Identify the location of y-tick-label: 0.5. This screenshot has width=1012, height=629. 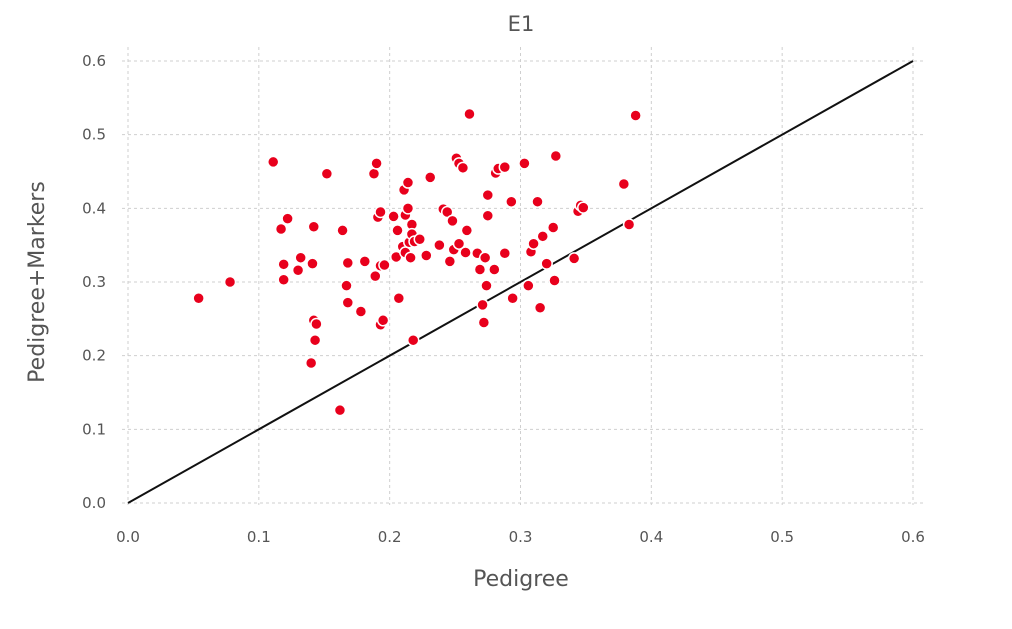
(94, 135).